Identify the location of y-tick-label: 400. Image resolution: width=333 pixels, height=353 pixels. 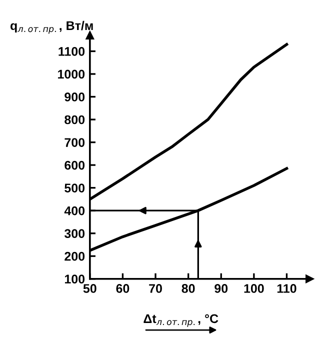
(74, 211).